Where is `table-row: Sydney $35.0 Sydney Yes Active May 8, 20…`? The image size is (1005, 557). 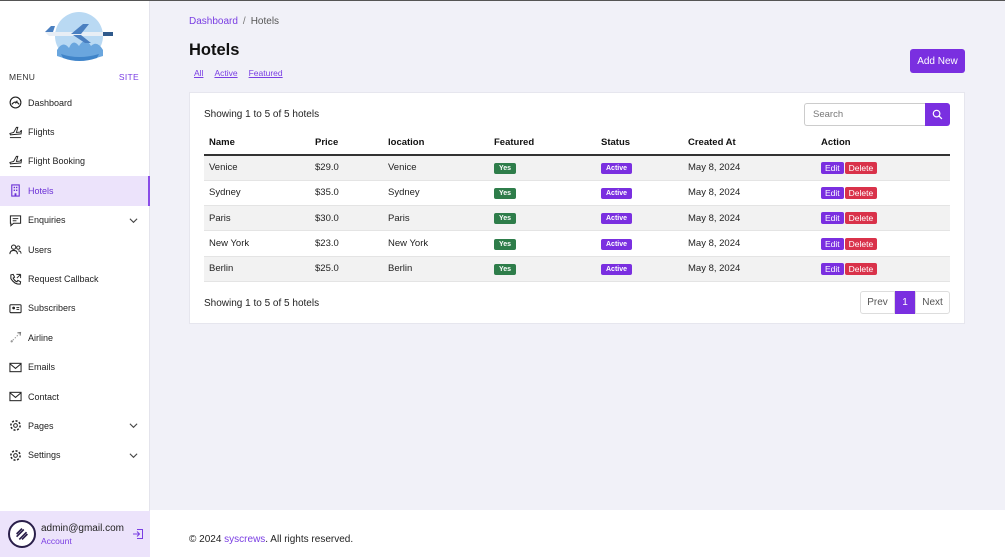
table-row: Sydney $35.0 Sydney Yes Active May 8, 20… is located at coordinates (577, 193).